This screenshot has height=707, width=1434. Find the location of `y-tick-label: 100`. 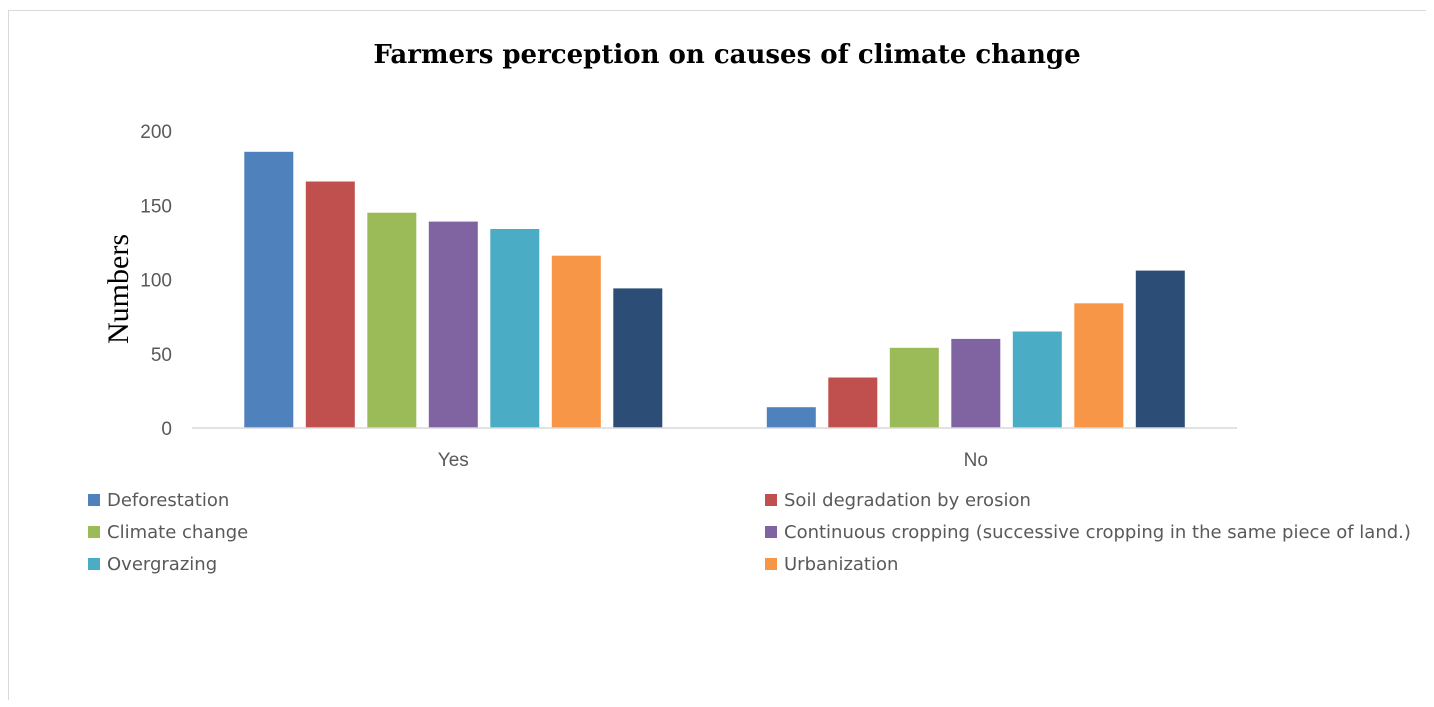

y-tick-label: 100 is located at coordinates (156, 281).